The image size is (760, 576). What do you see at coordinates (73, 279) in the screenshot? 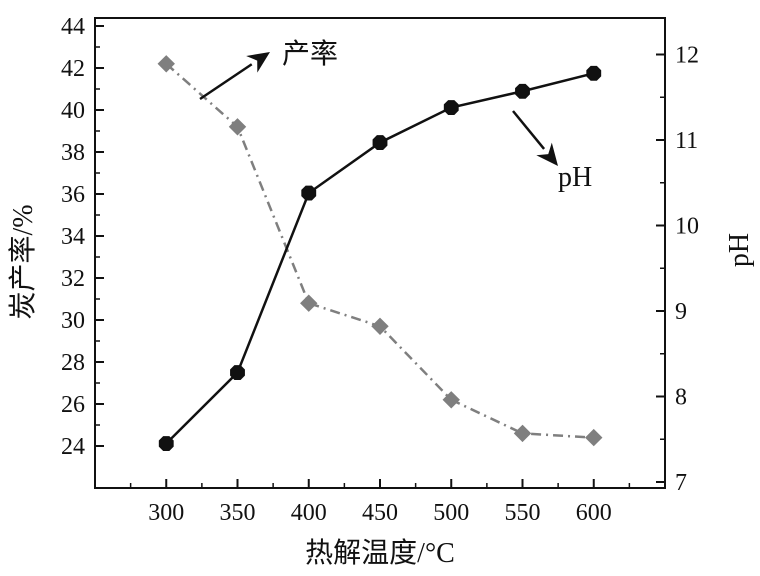
I see `y-left-tick-label: 32` at bounding box center [73, 279].